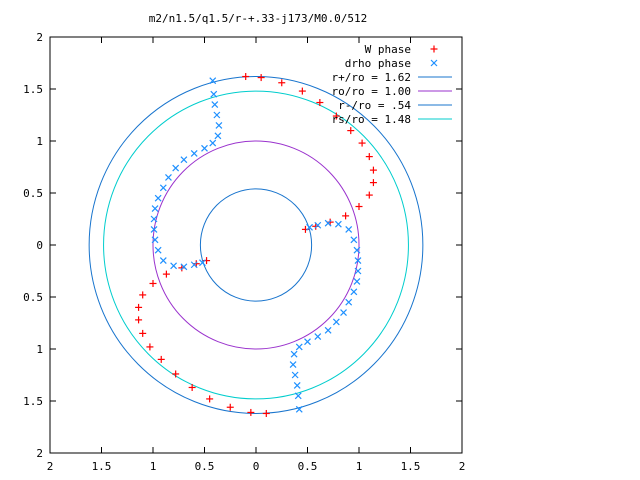 The image size is (640, 480). I want to click on y-tick-labels: 2 1.5 1 0.5 0 0.5 1 1.5 2, so click(33, 245).